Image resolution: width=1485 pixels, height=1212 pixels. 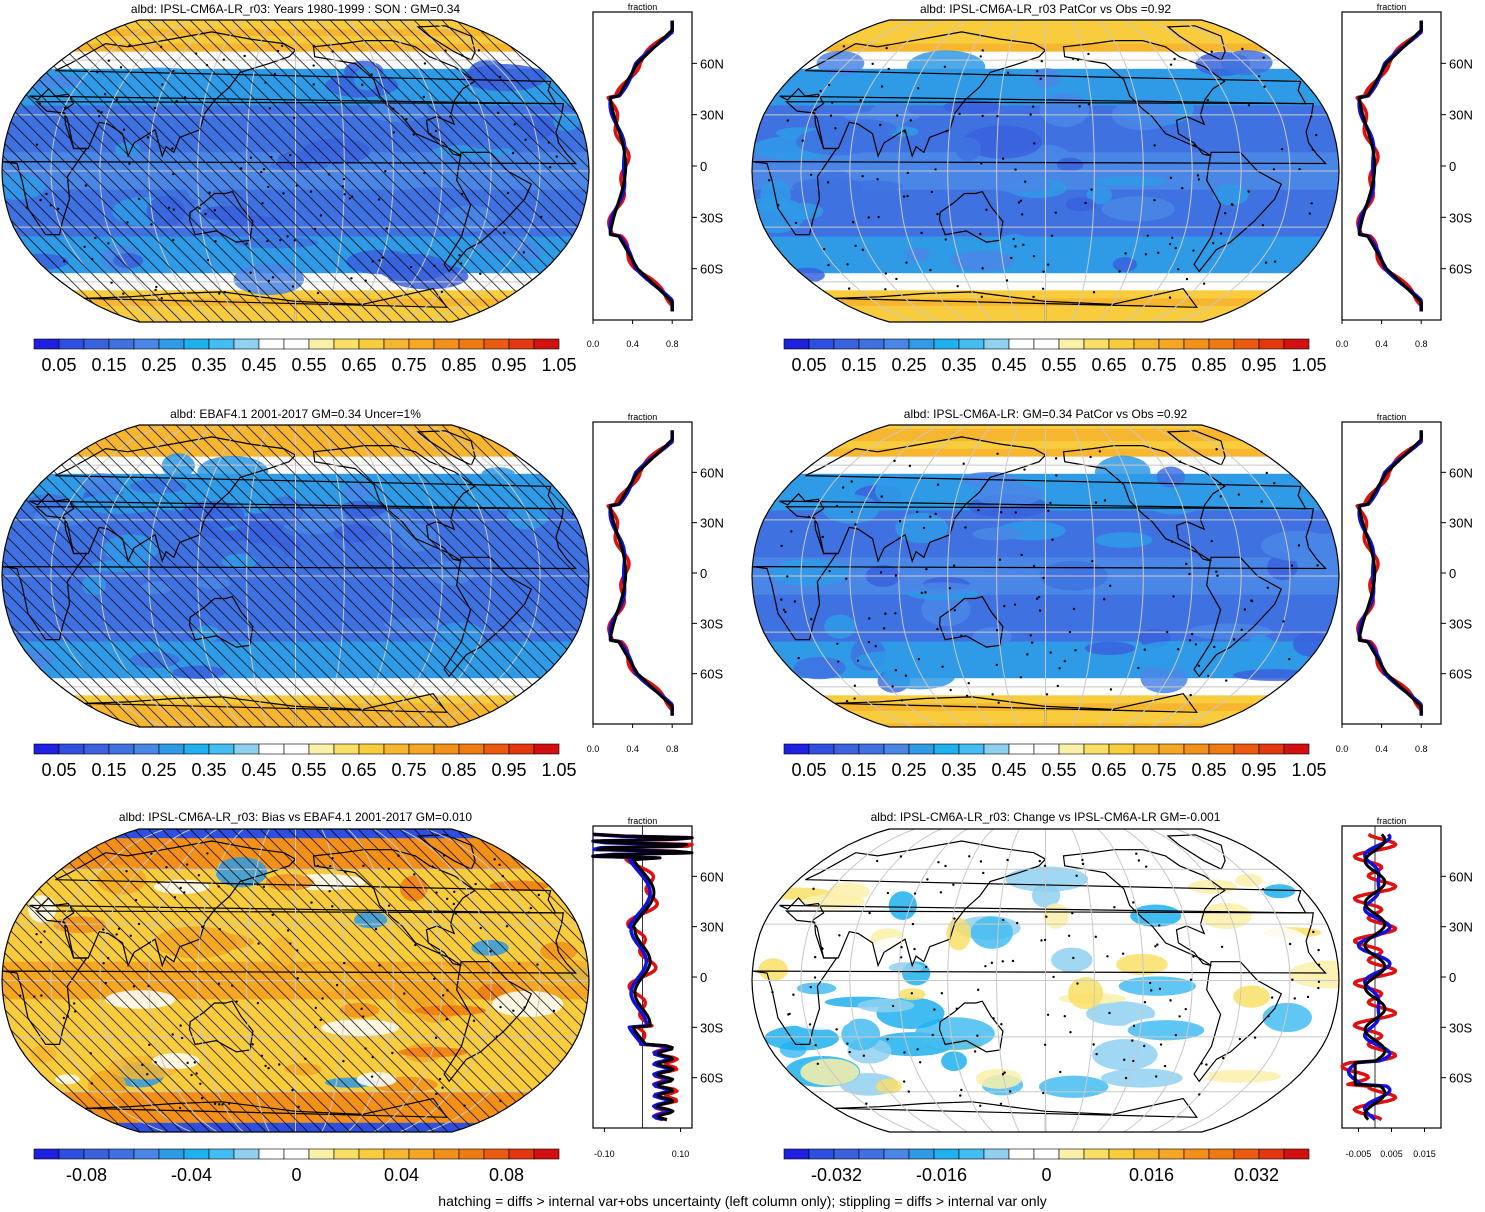 What do you see at coordinates (1424, 1154) in the screenshot?
I see `profile-x-tick: 0.015` at bounding box center [1424, 1154].